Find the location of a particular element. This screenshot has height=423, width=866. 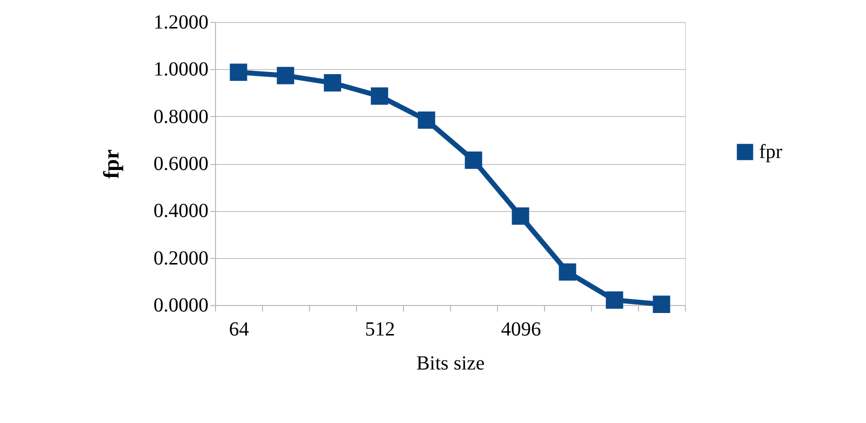

legend-label: fpr is located at coordinates (771, 152).